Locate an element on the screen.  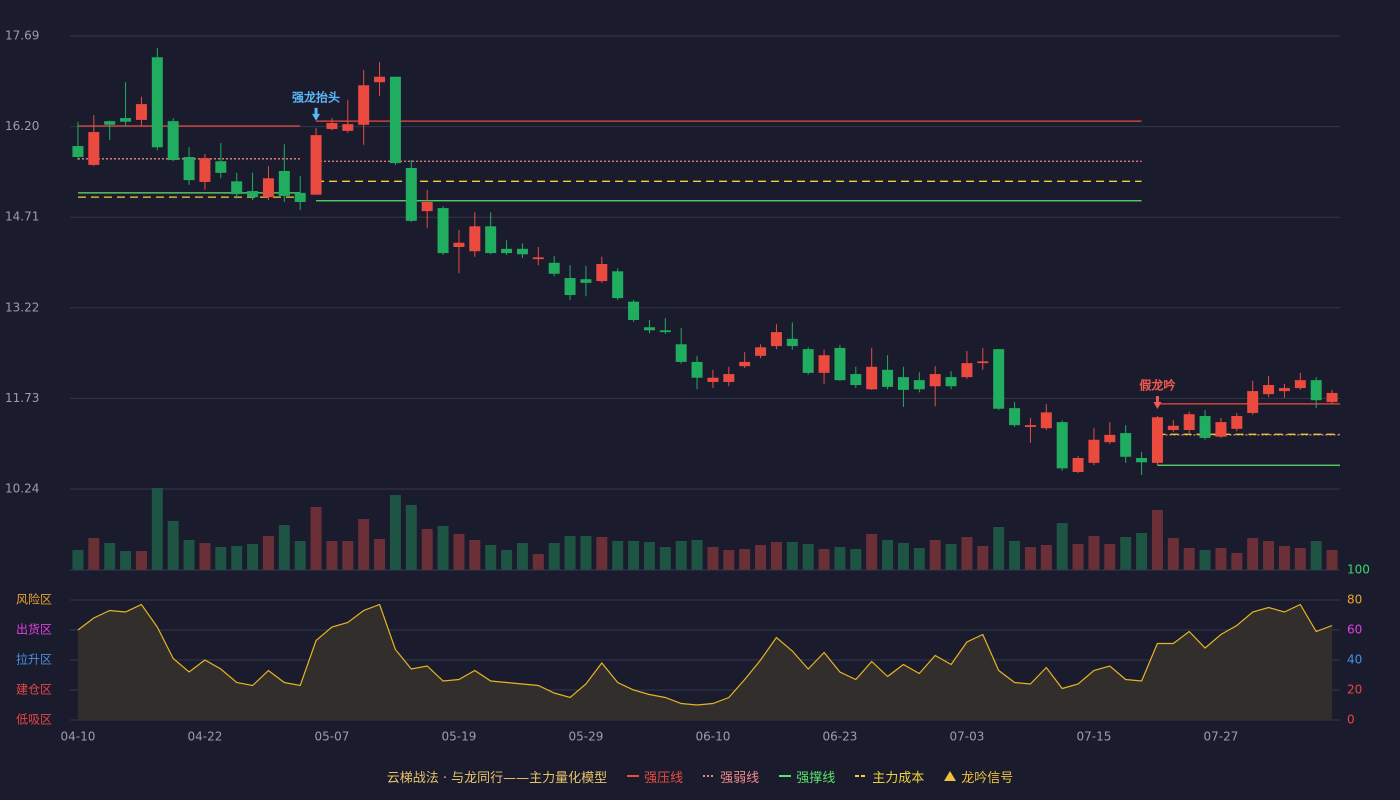
y2-tick-label: 40 is located at coordinates (1354, 660).